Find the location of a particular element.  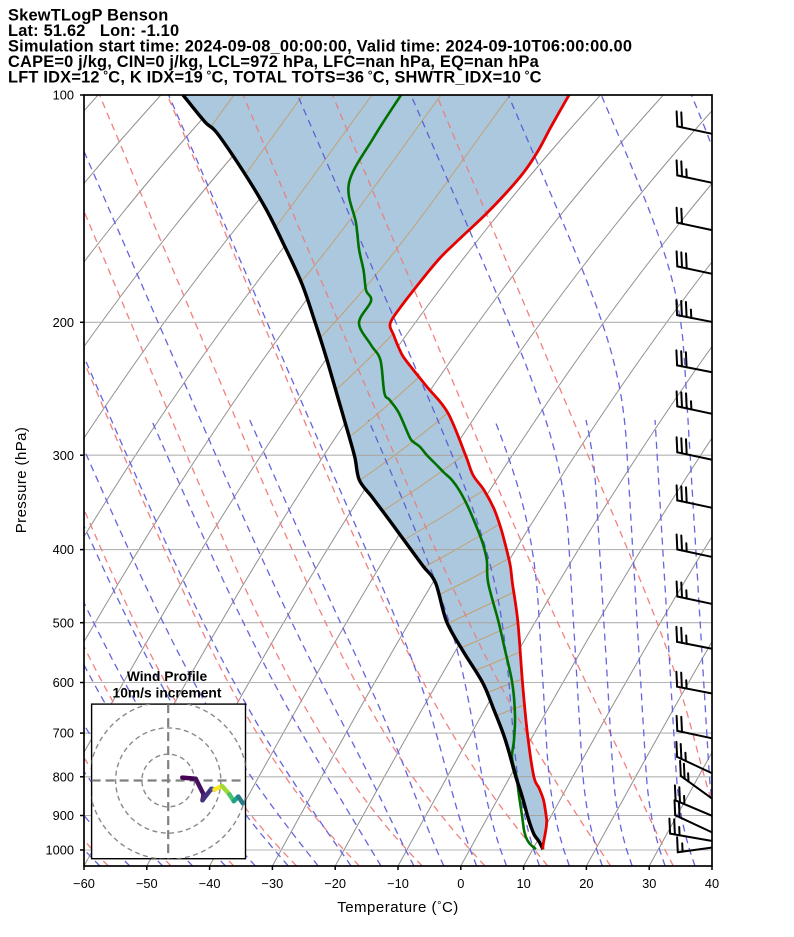

svg-text: 100 is located at coordinates (63, 95).